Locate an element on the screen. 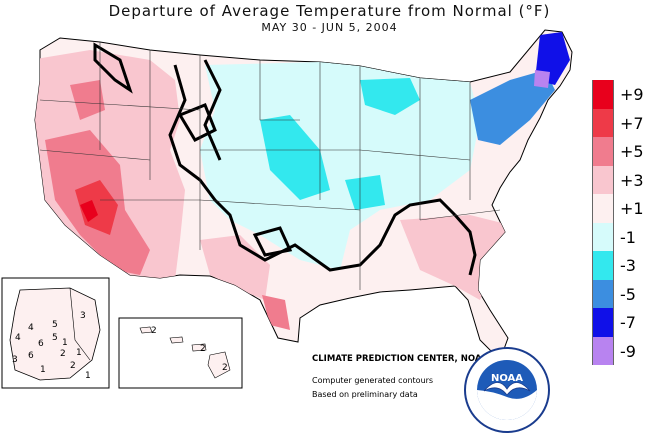 The width and height of the screenshot is (659, 435). legend-label: +1 is located at coordinates (632, 208).